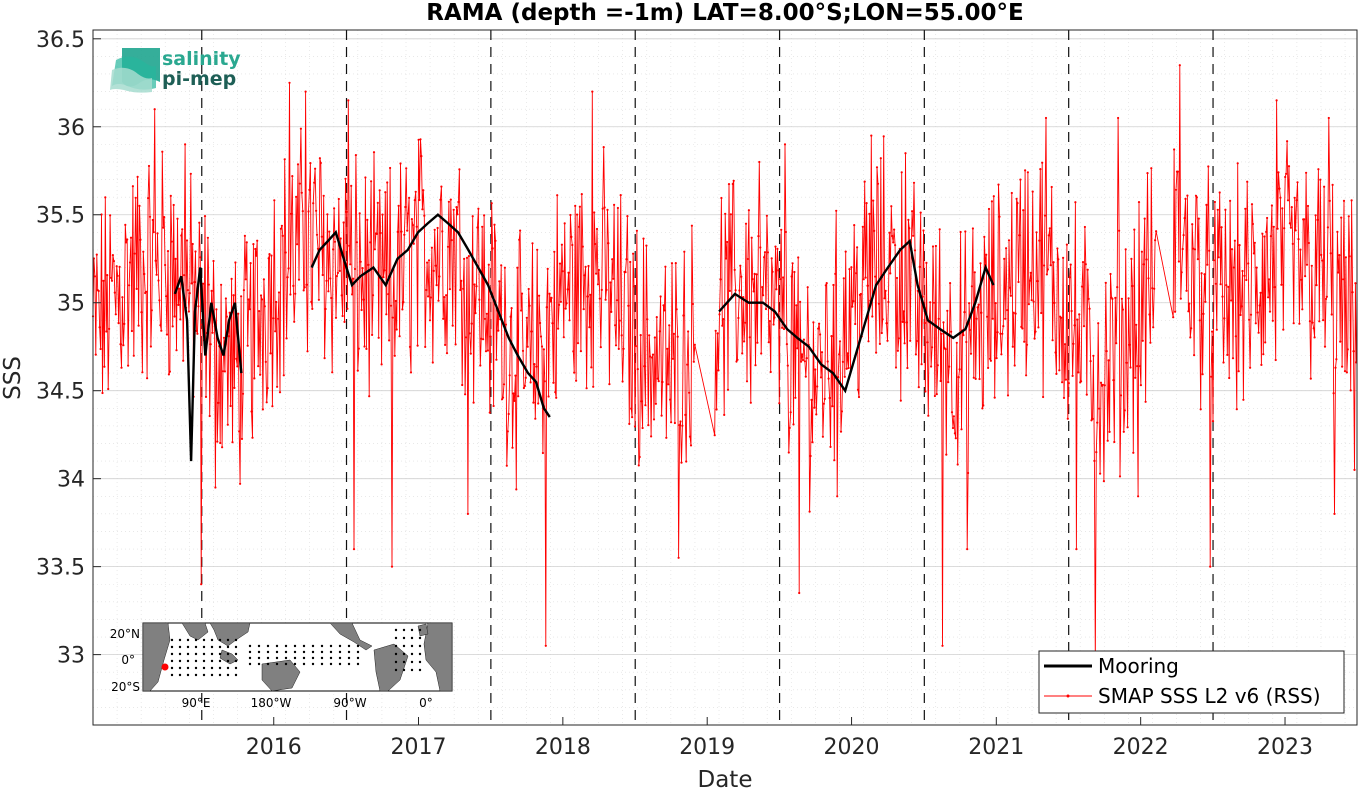 This screenshot has height=790, width=1359. What do you see at coordinates (71, 304) in the screenshot?
I see `y-tick-label: 35` at bounding box center [71, 304].